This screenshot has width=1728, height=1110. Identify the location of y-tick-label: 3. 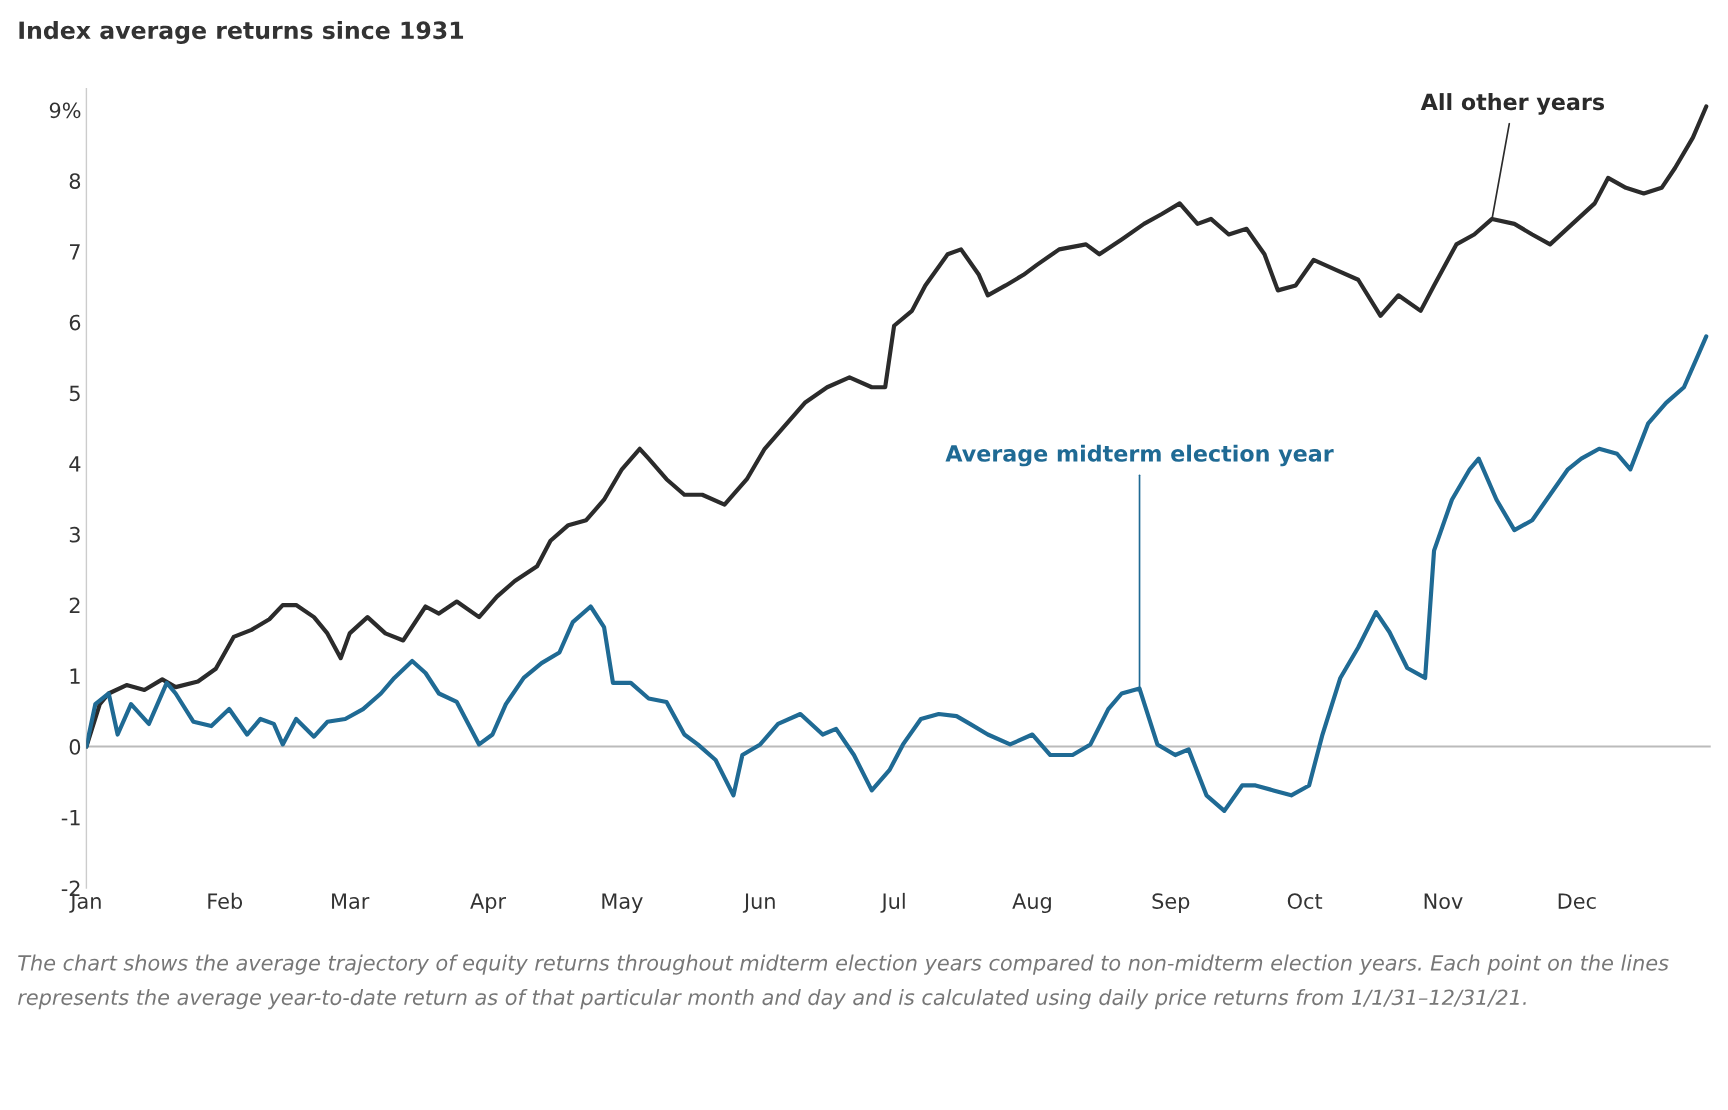
(74, 534).